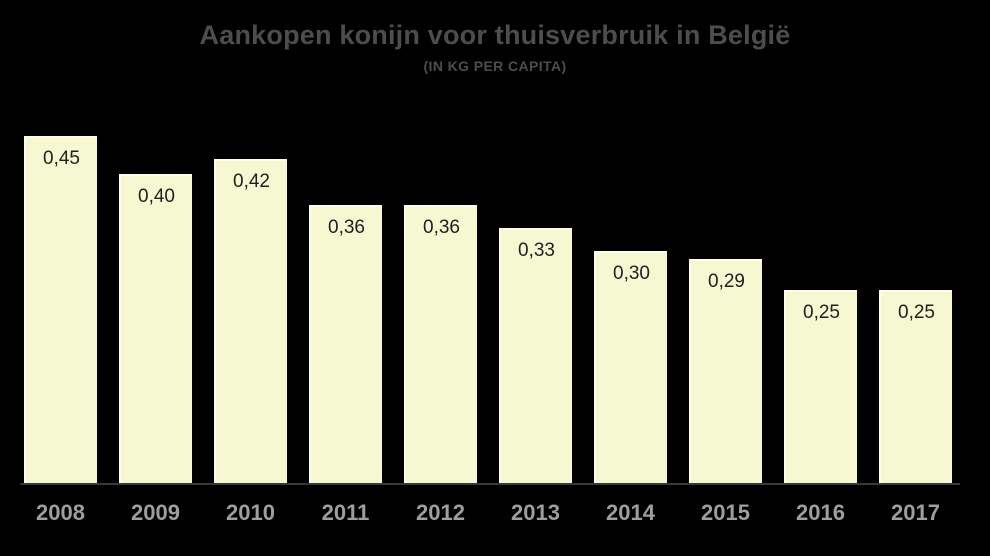 This screenshot has width=990, height=556. Describe the element at coordinates (250, 512) in the screenshot. I see `x-axis-label: 2010` at that location.